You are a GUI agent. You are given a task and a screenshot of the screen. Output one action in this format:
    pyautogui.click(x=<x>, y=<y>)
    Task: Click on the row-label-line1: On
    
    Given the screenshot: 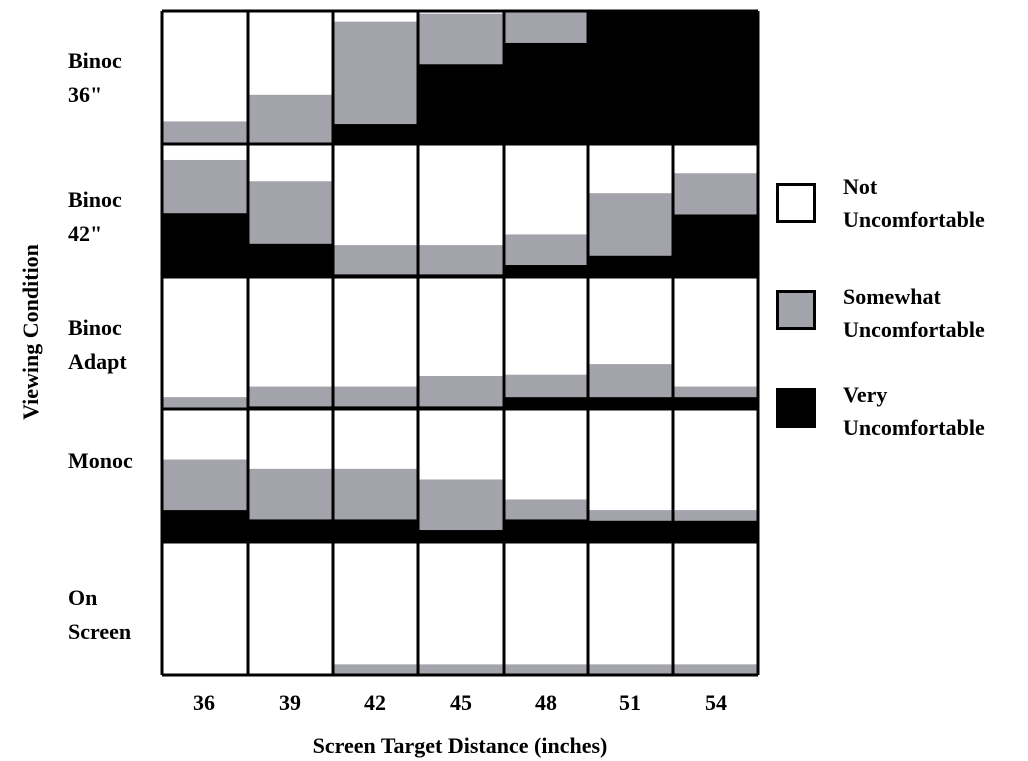 What is the action you would take?
    pyautogui.click(x=83, y=597)
    